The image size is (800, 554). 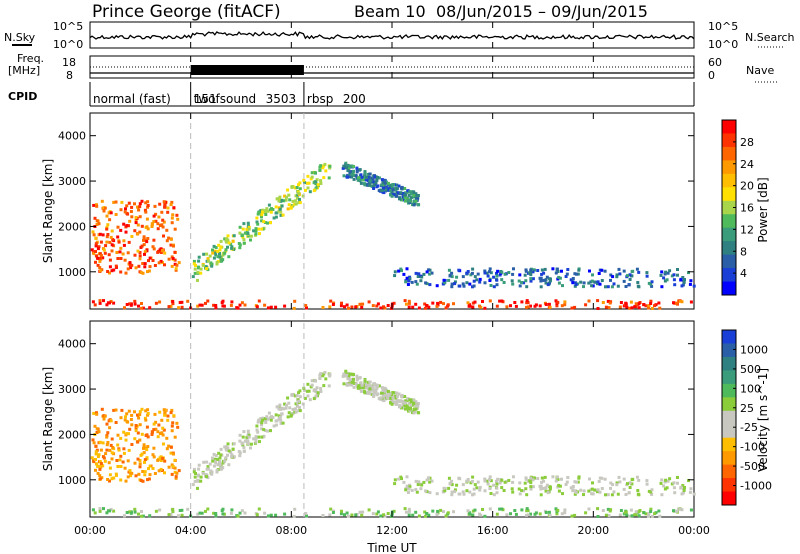 I want to click on cpid-id-2: 200, so click(x=354, y=99).